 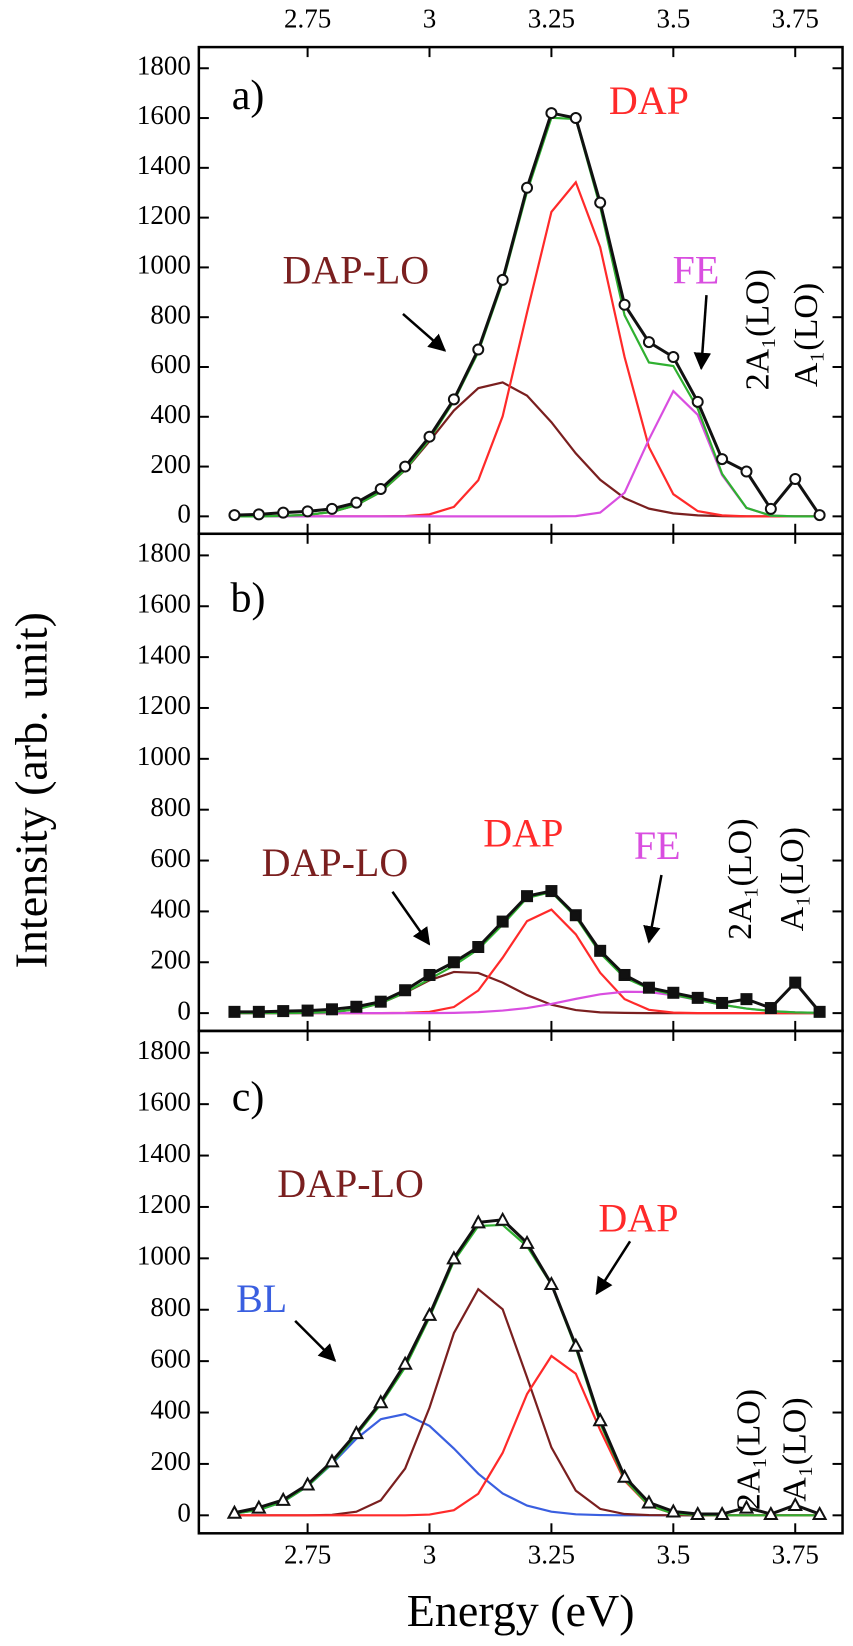 I want to click on x-tick-label: 3.25, so click(x=551, y=1555).